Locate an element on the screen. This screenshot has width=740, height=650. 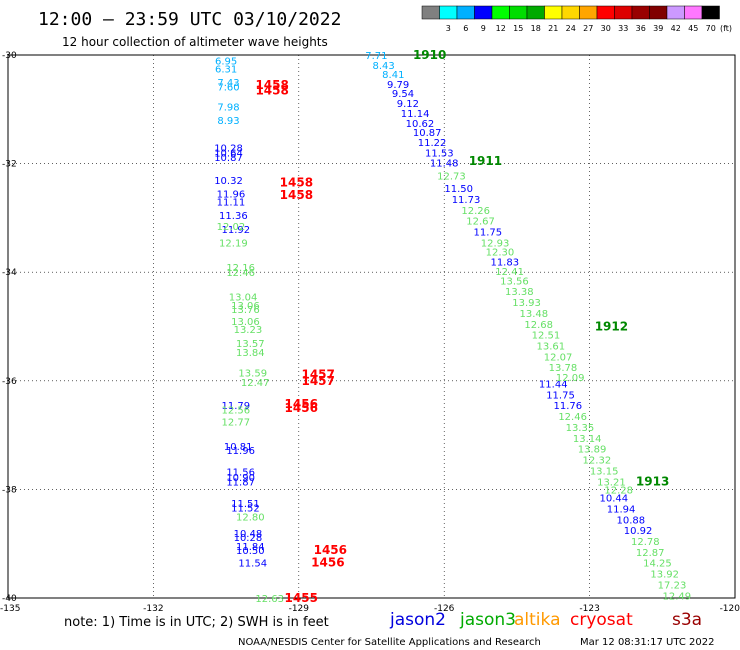
color-legend: 3 6 9 12 15 18 21 24 27 30 33 36 39 42 45 70 (ft) is located at coordinates (576, 19).